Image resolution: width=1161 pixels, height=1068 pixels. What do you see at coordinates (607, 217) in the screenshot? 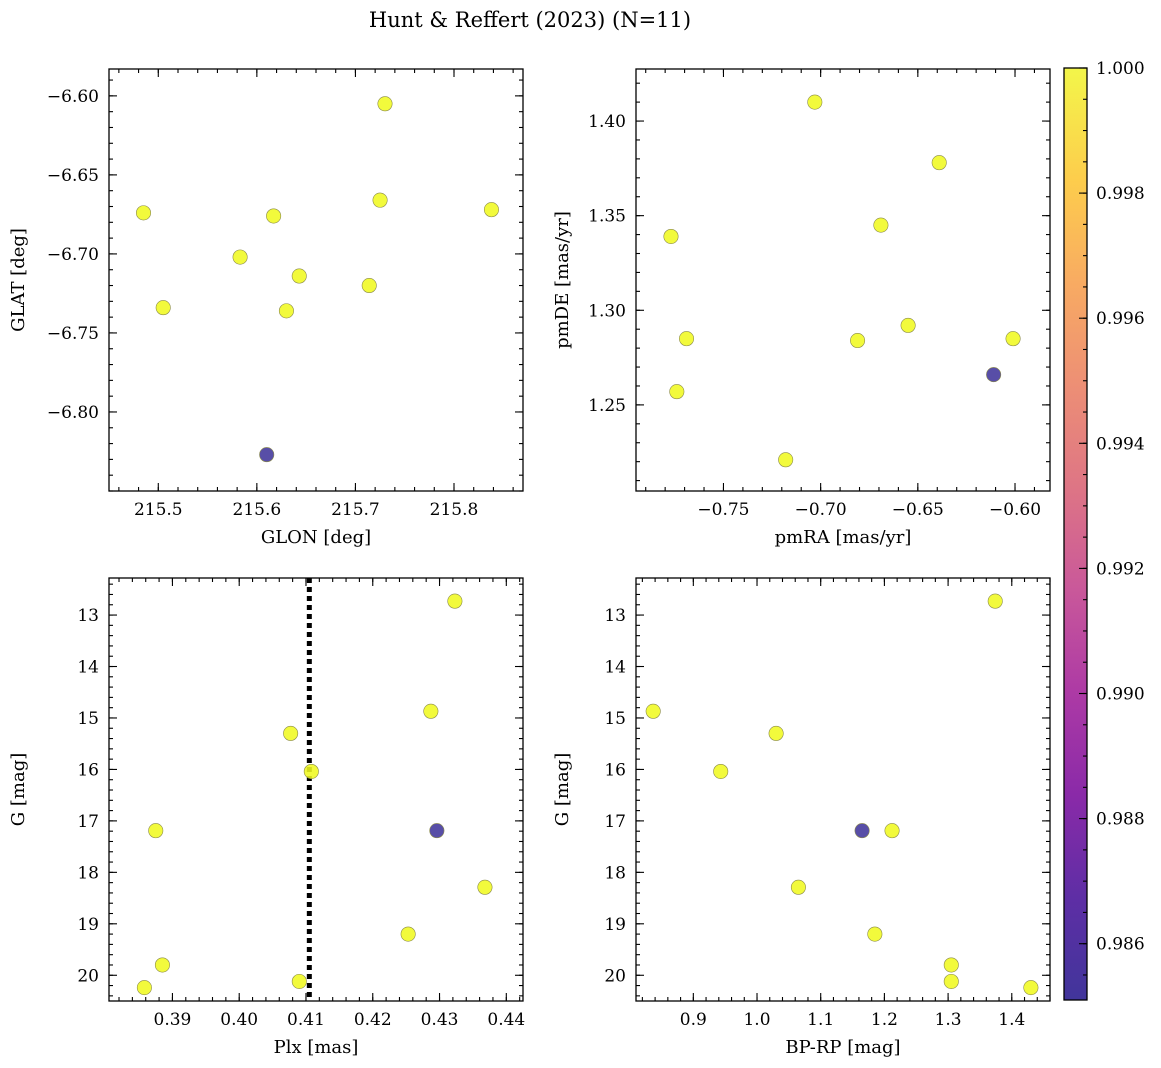
I see `y-tick-label: 1.35` at bounding box center [607, 217].